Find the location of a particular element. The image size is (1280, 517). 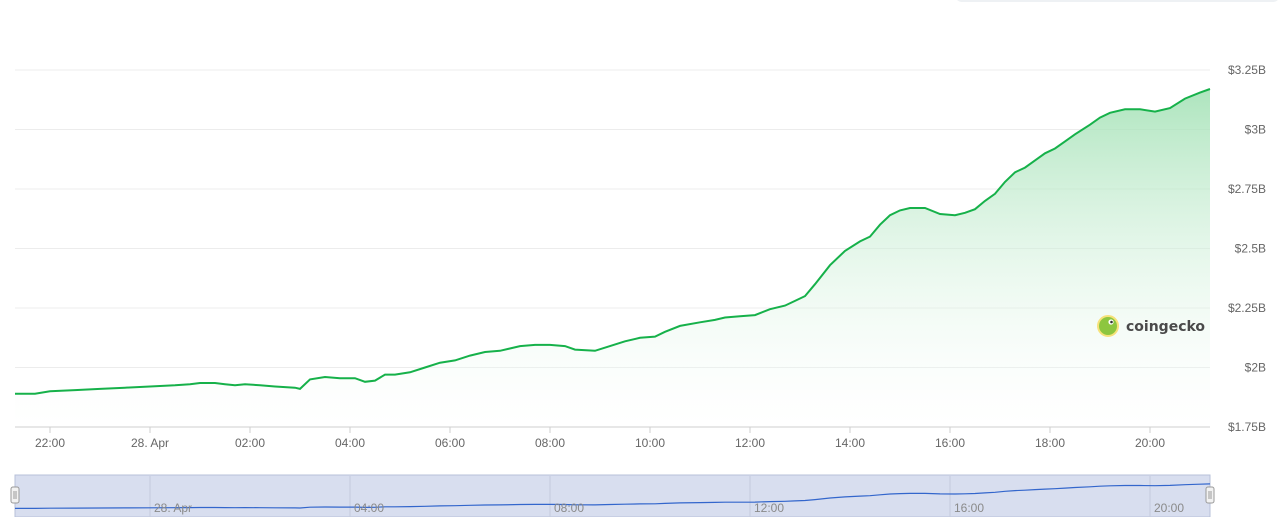

x-tick-label: 06:00 is located at coordinates (450, 443).